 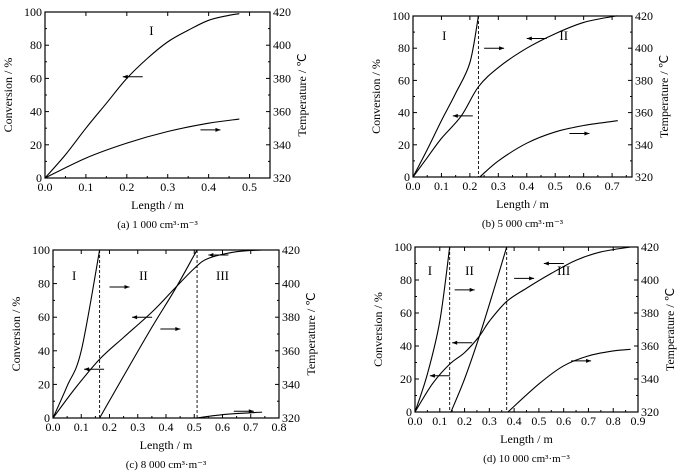 What do you see at coordinates (526, 459) in the screenshot?
I see `panel-caption: (d) 10 000 cm³·m⁻³` at bounding box center [526, 459].